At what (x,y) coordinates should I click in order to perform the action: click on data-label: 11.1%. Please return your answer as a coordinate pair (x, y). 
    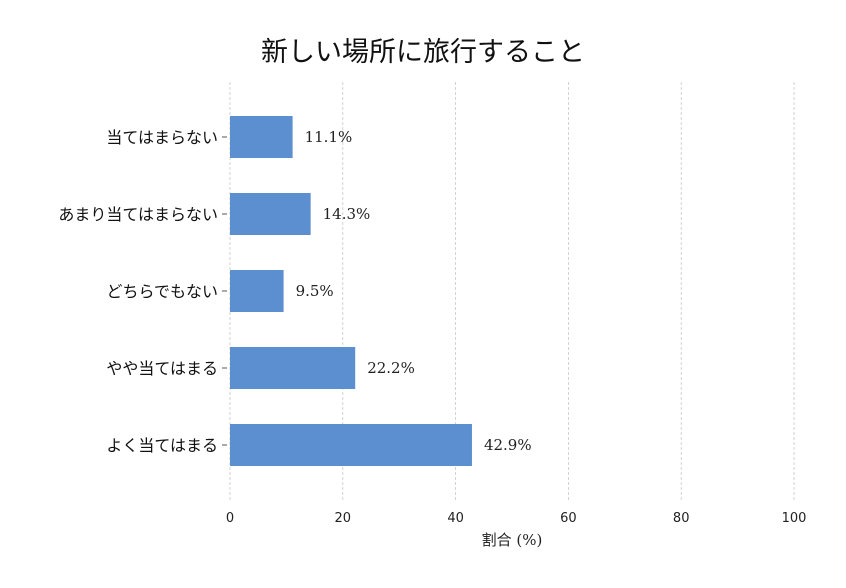
    Looking at the image, I should click on (329, 137).